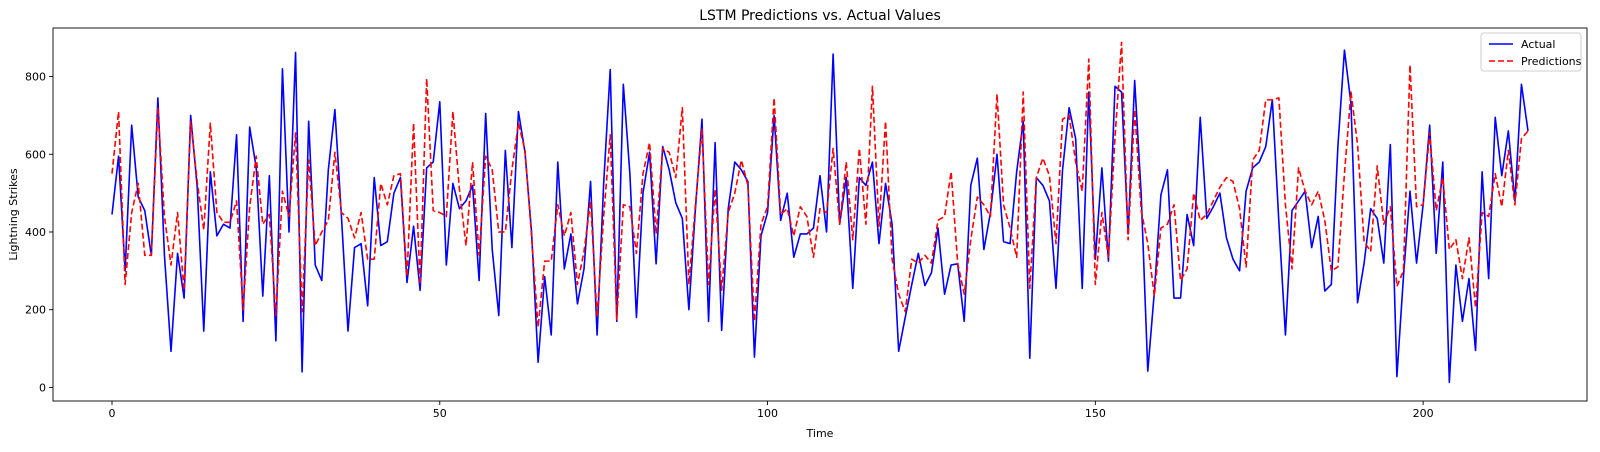 The image size is (1600, 452). Describe the element at coordinates (35, 310) in the screenshot. I see `y-tick-label: 200` at that location.